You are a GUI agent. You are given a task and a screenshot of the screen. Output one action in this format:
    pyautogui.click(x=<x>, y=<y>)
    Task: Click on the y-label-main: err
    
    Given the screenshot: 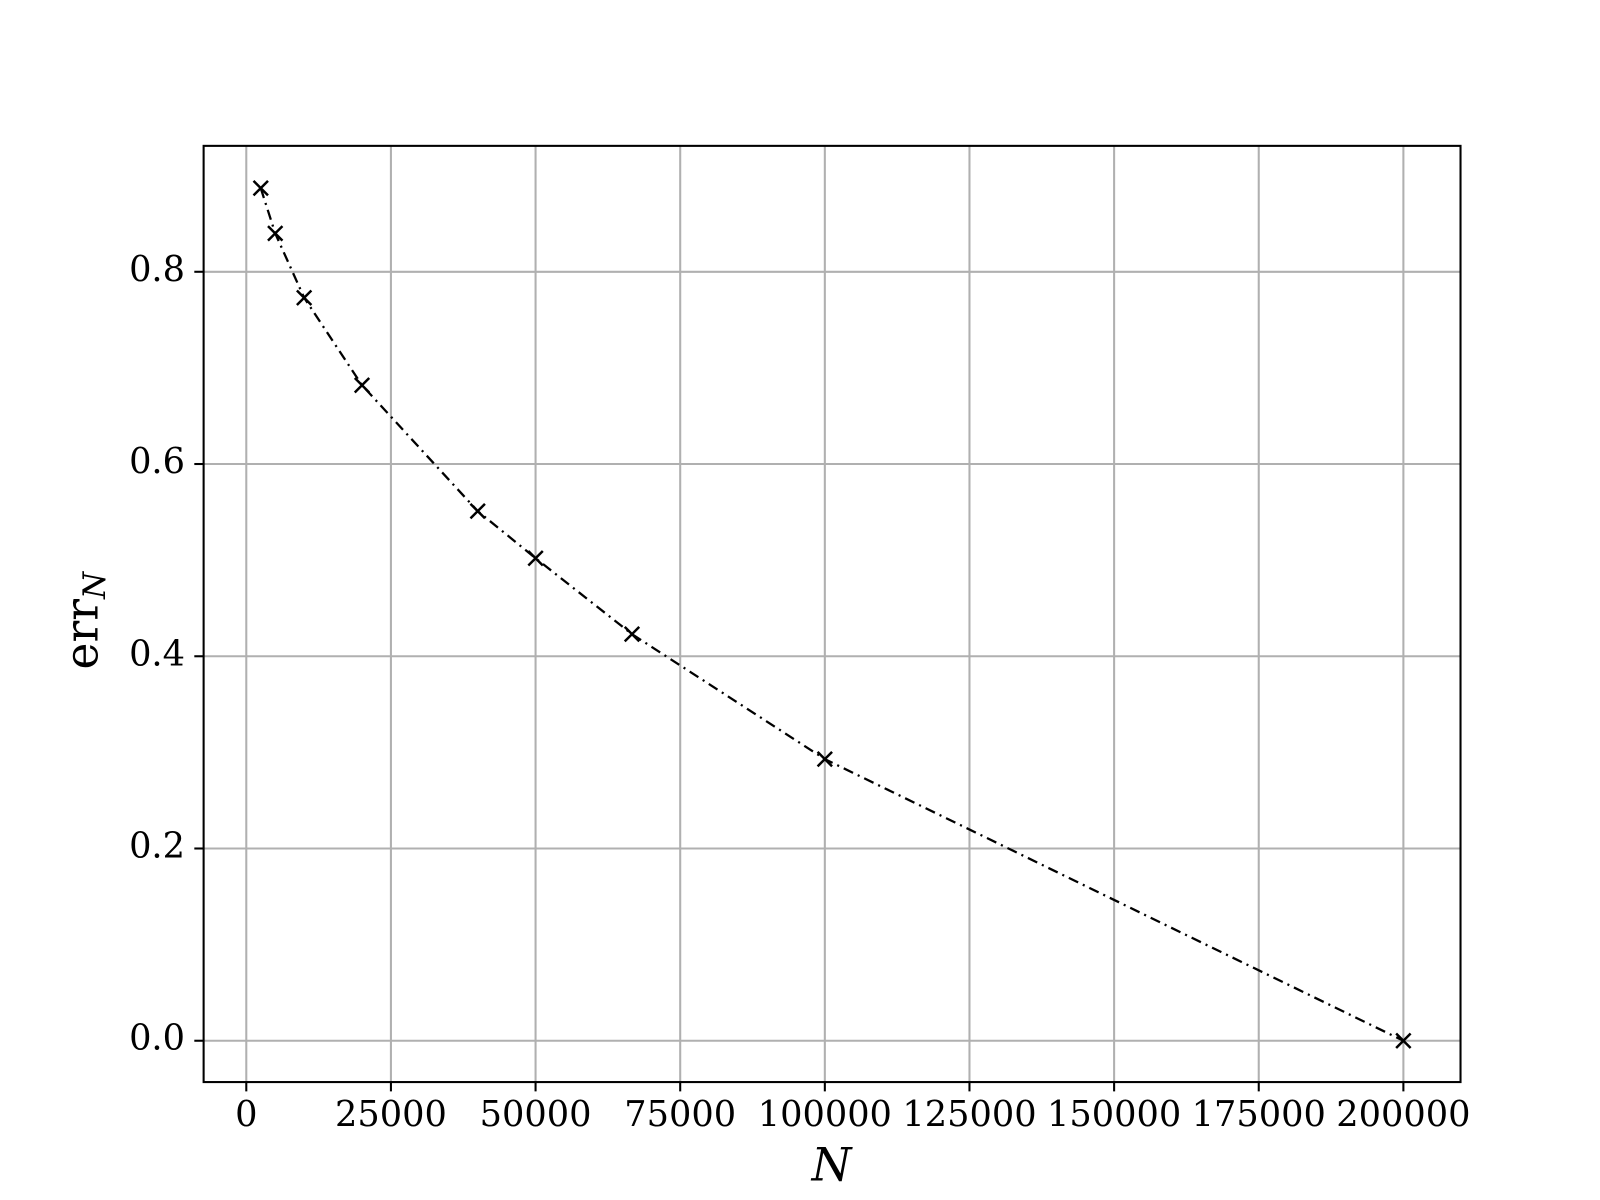 What is the action you would take?
    pyautogui.click(x=81, y=634)
    